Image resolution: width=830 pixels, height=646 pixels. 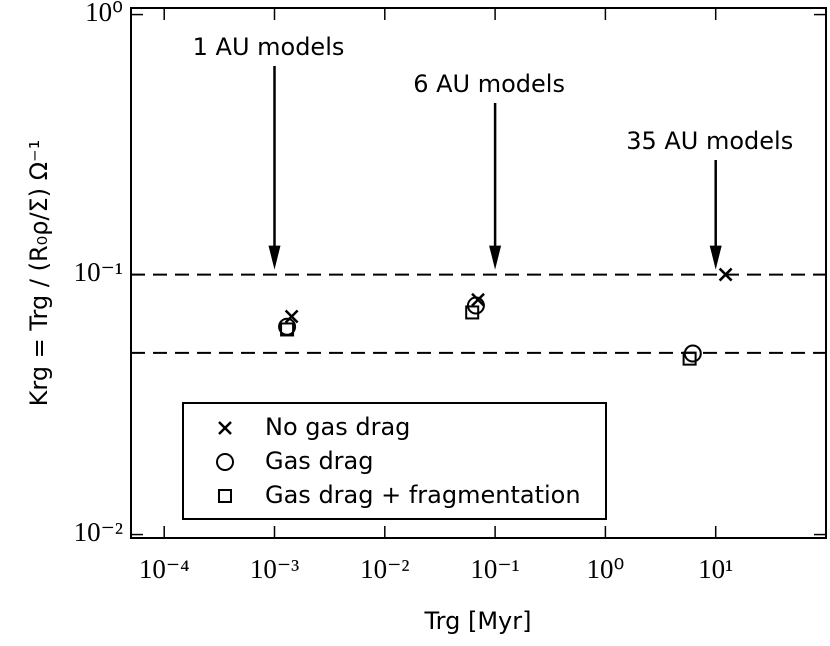 What do you see at coordinates (337, 427) in the screenshot?
I see `legend-label: No gas drag` at bounding box center [337, 427].